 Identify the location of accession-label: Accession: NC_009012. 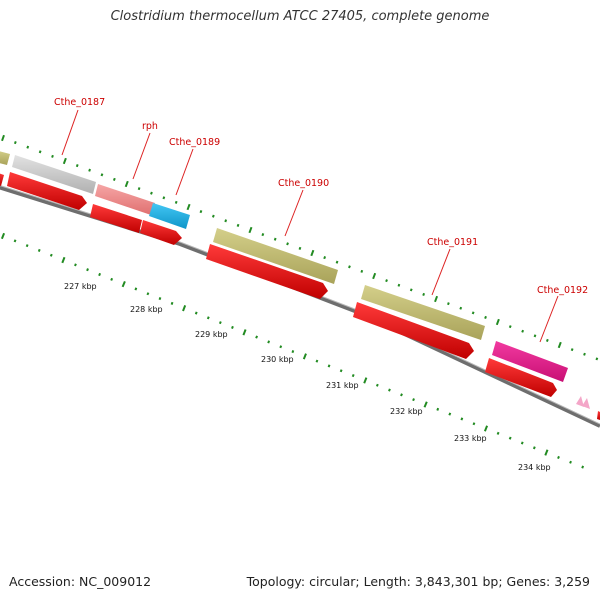
(80, 581).